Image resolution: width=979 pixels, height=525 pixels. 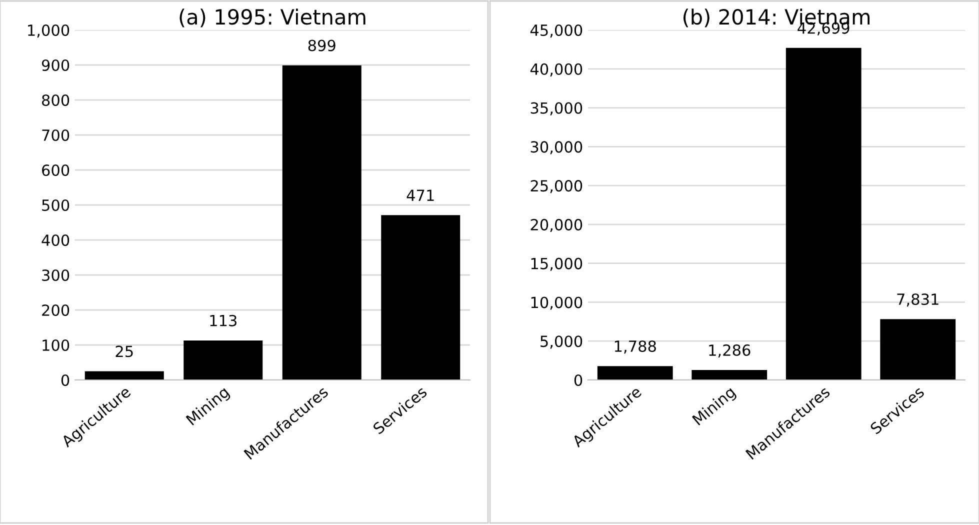 What do you see at coordinates (556, 303) in the screenshot?
I see `y-tick-label: 10,000` at bounding box center [556, 303].